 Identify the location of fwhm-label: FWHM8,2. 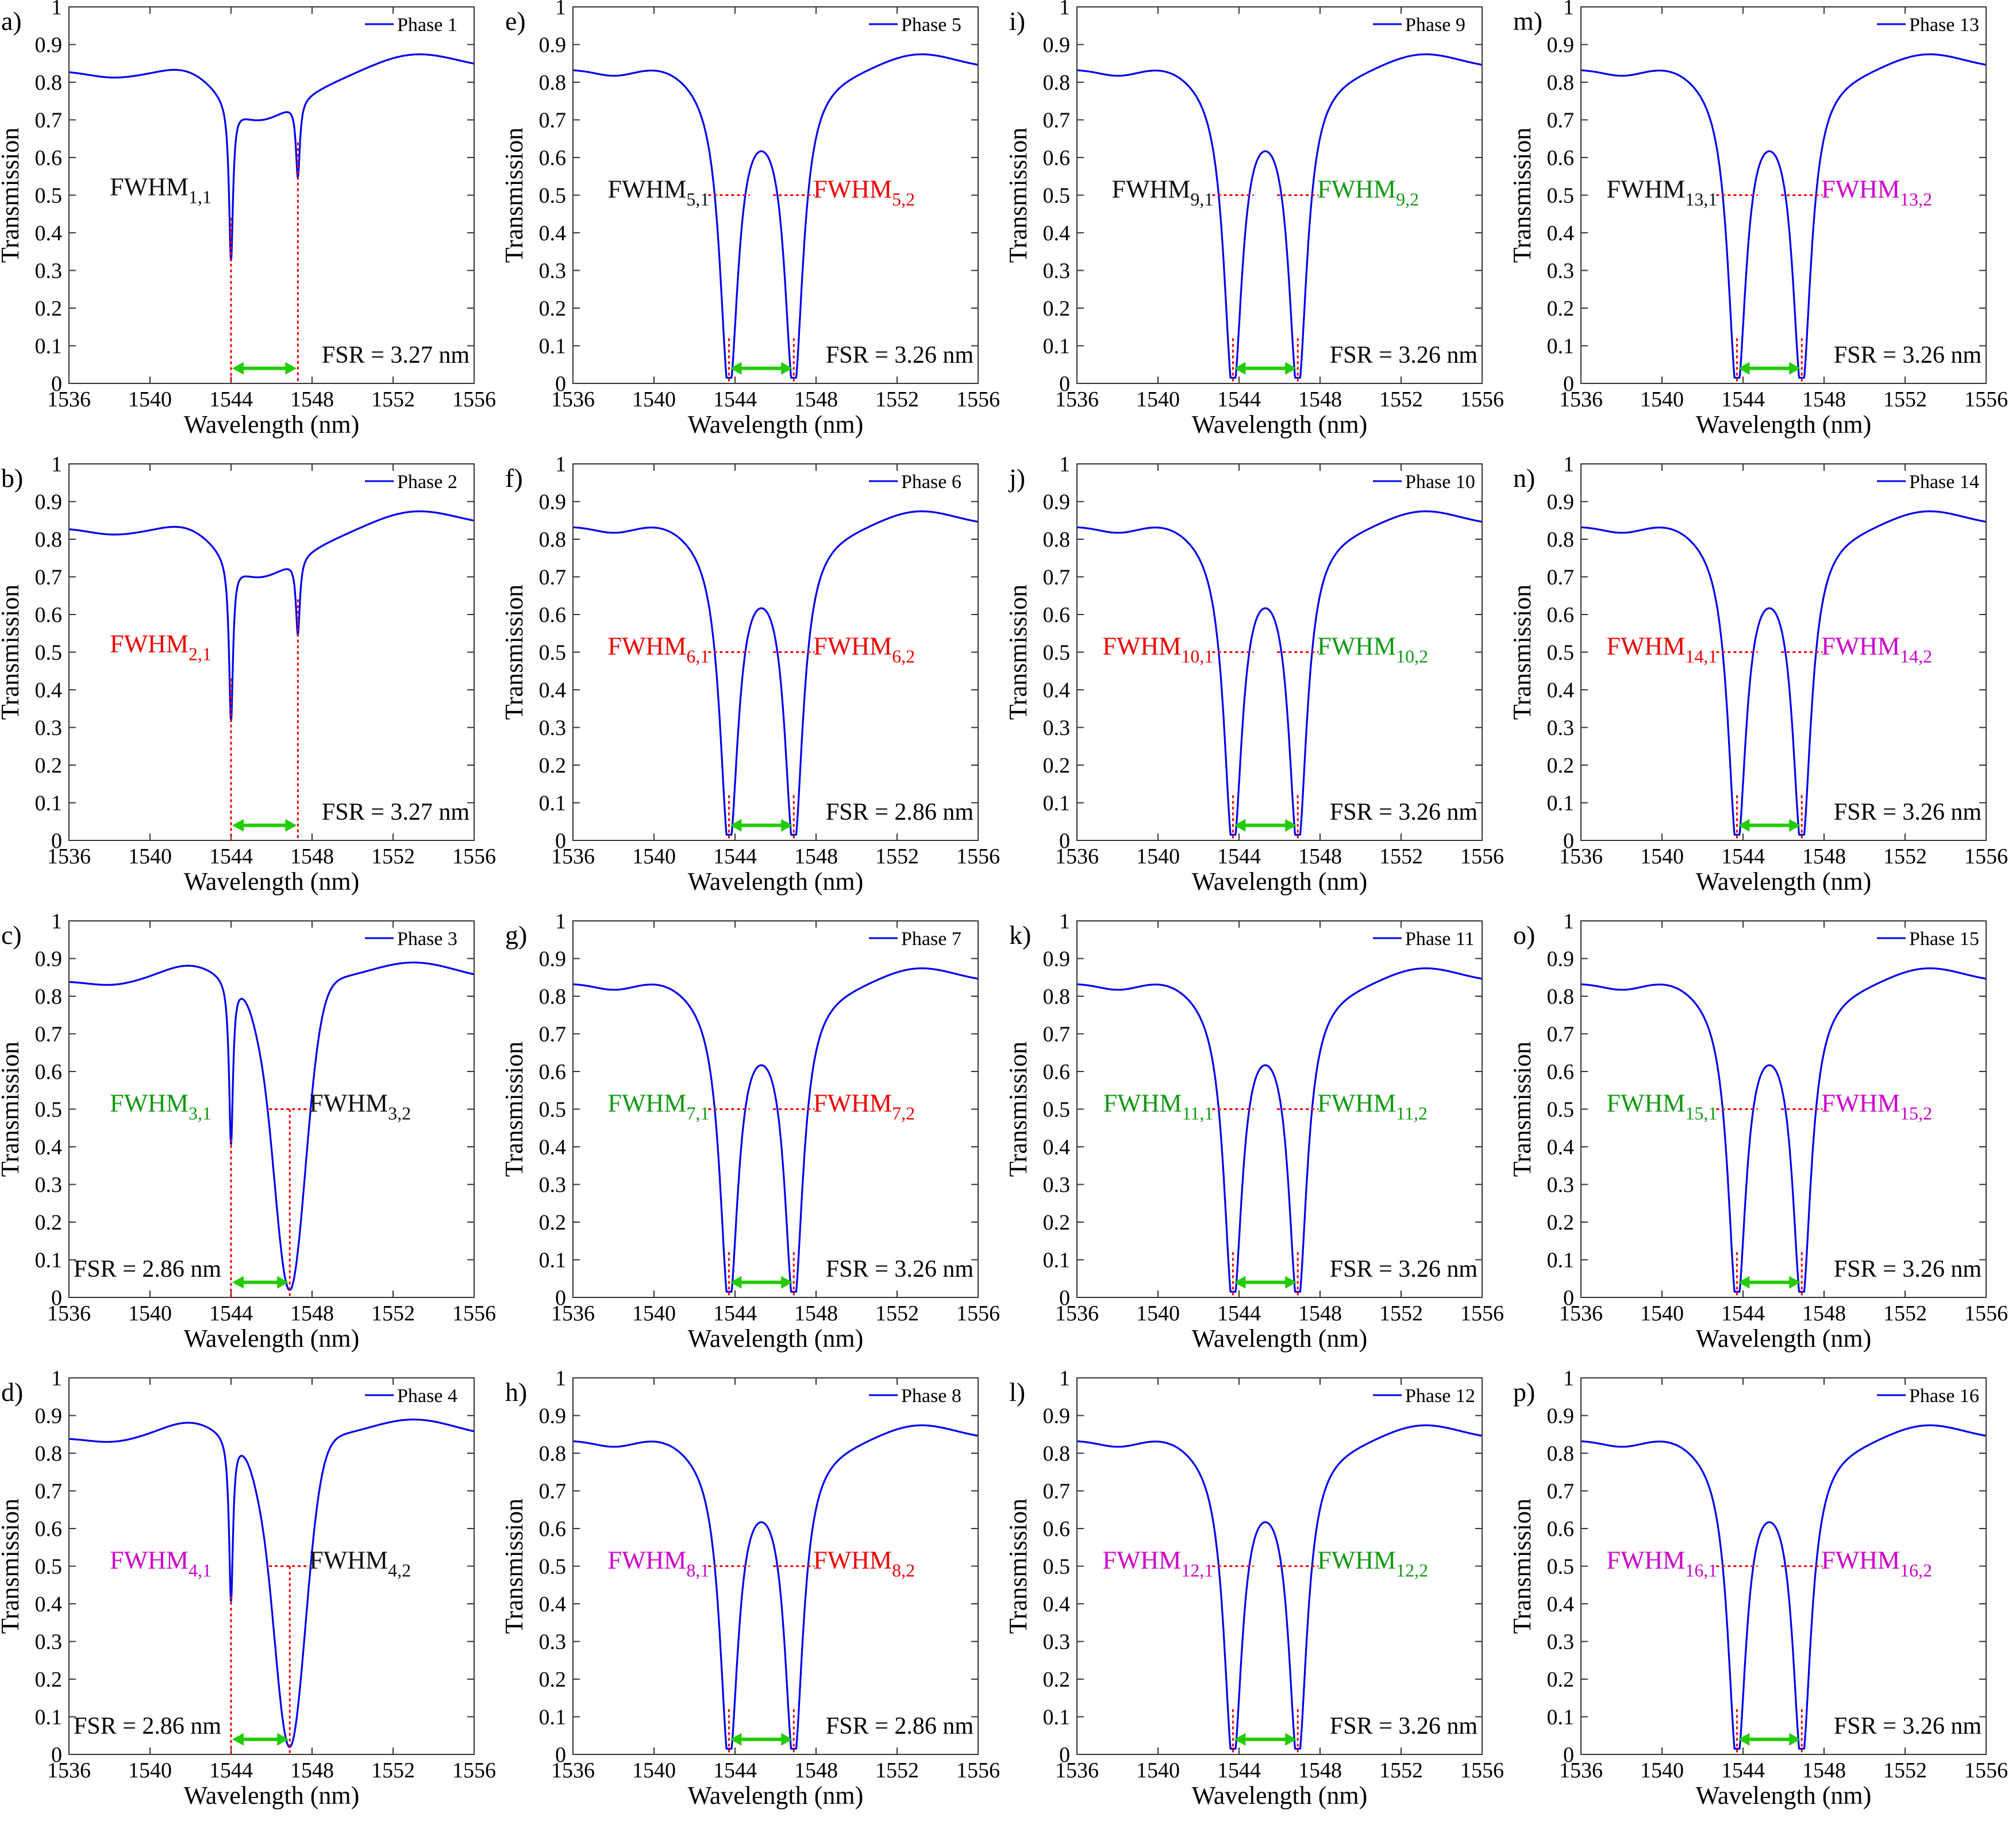
(864, 1563).